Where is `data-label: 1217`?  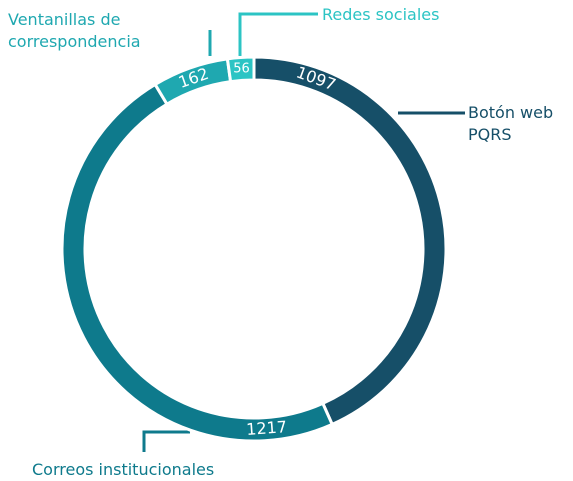
data-label: 1217 is located at coordinates (267, 428).